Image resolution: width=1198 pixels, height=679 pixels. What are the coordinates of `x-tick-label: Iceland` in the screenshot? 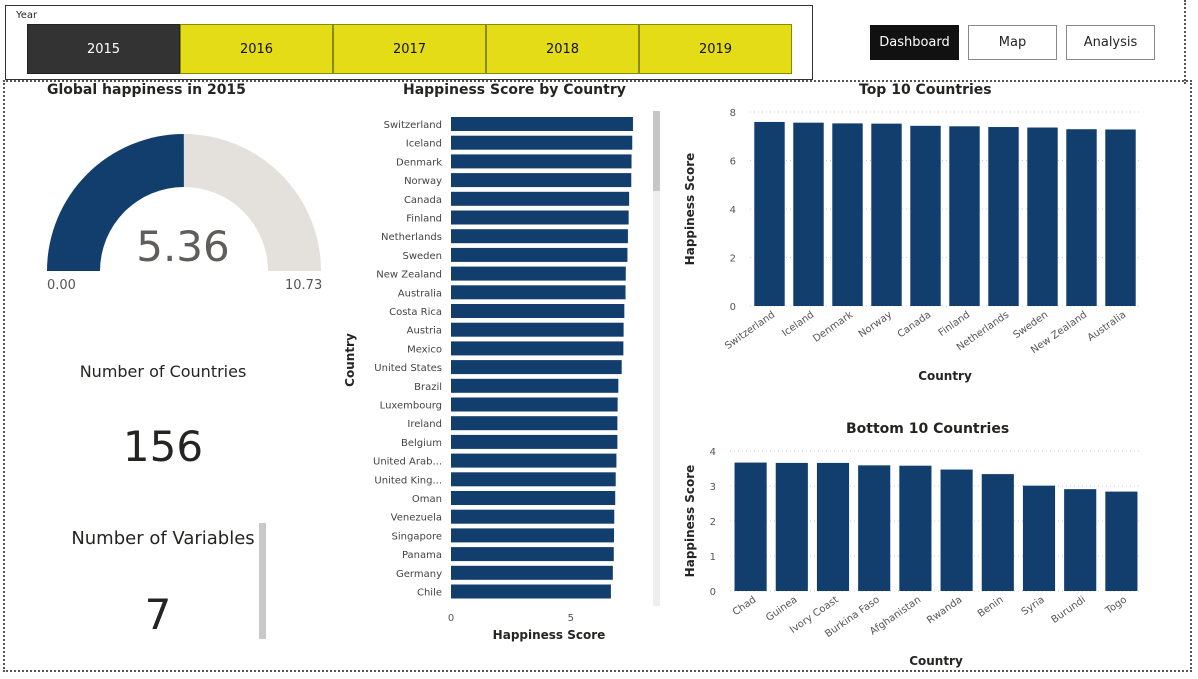 It's located at (798, 324).